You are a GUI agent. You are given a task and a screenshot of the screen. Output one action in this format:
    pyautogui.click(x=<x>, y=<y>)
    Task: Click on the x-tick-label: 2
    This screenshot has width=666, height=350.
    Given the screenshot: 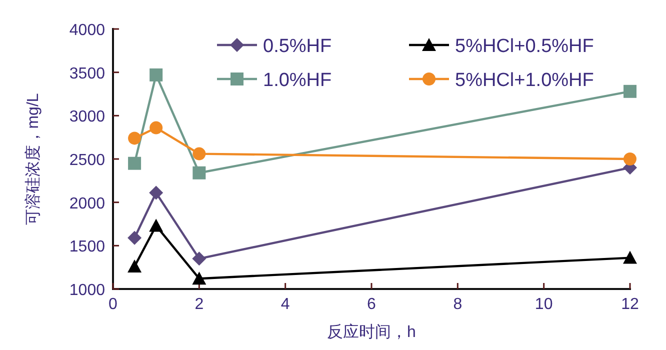 What is the action you would take?
    pyautogui.click(x=199, y=304)
    